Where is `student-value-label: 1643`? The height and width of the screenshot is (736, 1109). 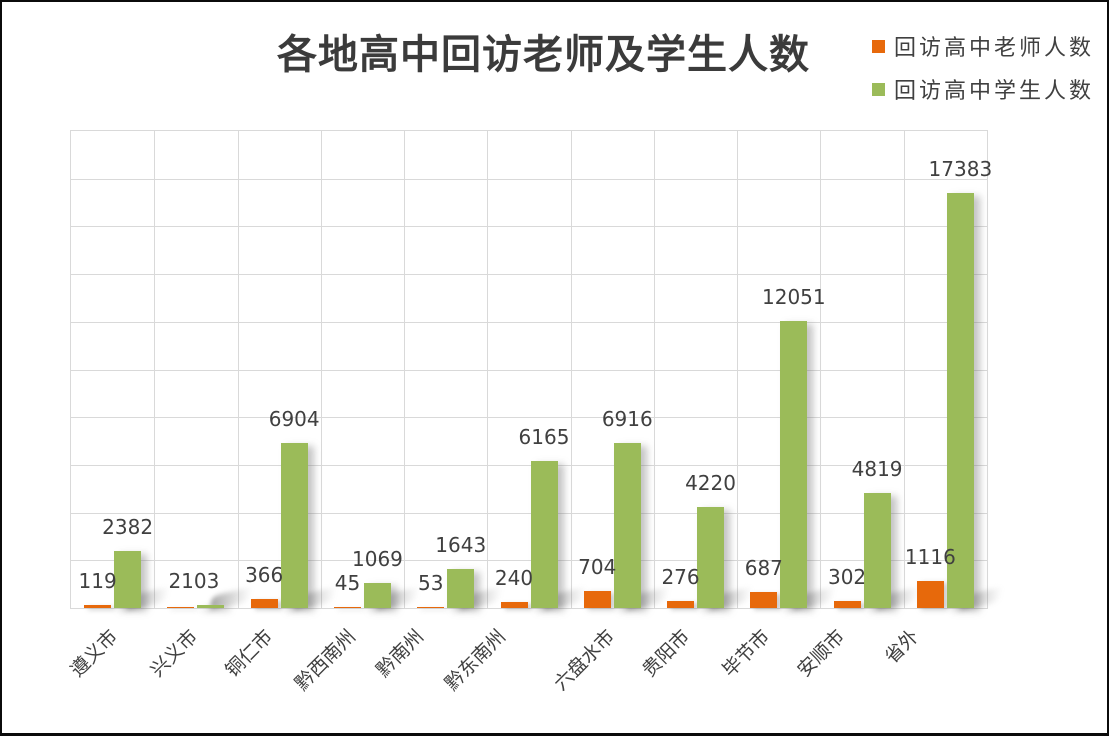 student-value-label: 1643 is located at coordinates (461, 544).